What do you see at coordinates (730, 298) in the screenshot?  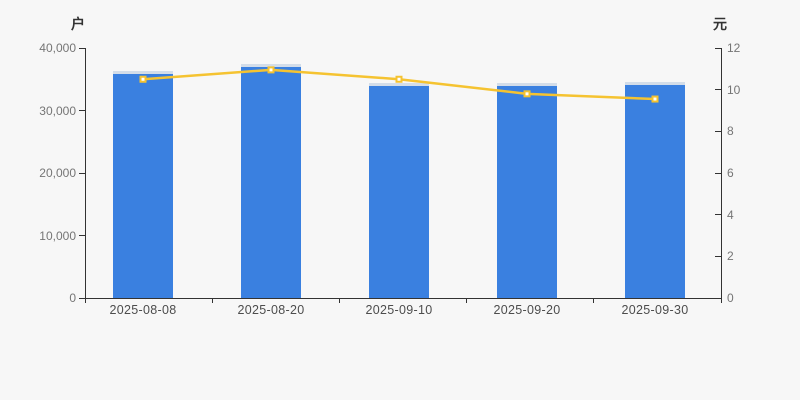 I see `right-axis-tick-label: 0` at bounding box center [730, 298].